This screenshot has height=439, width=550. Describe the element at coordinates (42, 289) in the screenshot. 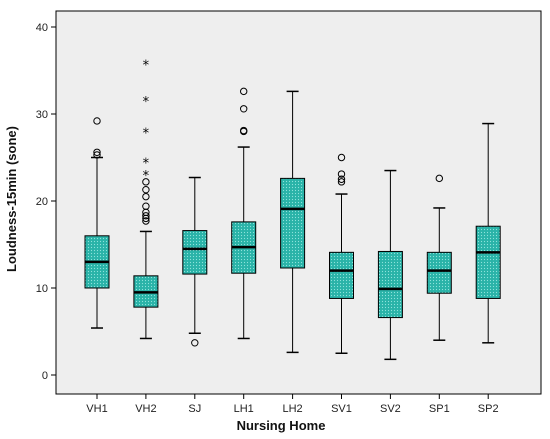

I see `y-tick-label: 10` at that location.